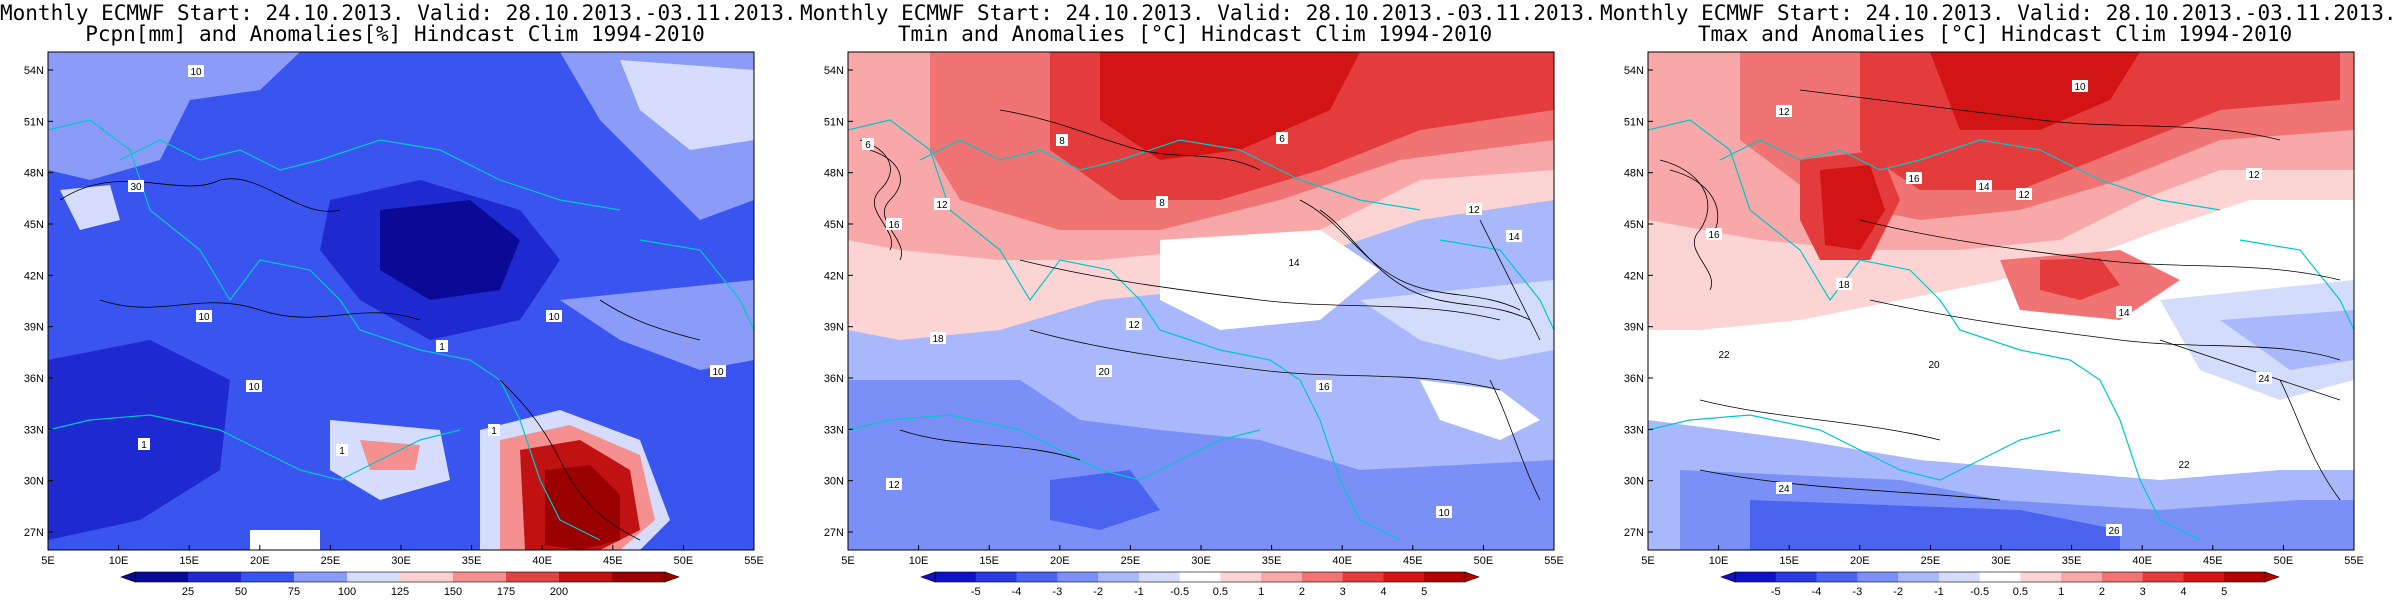 This screenshot has width=2400, height=600. I want to click on latitude-tick-label: 30N, so click(1634, 482).